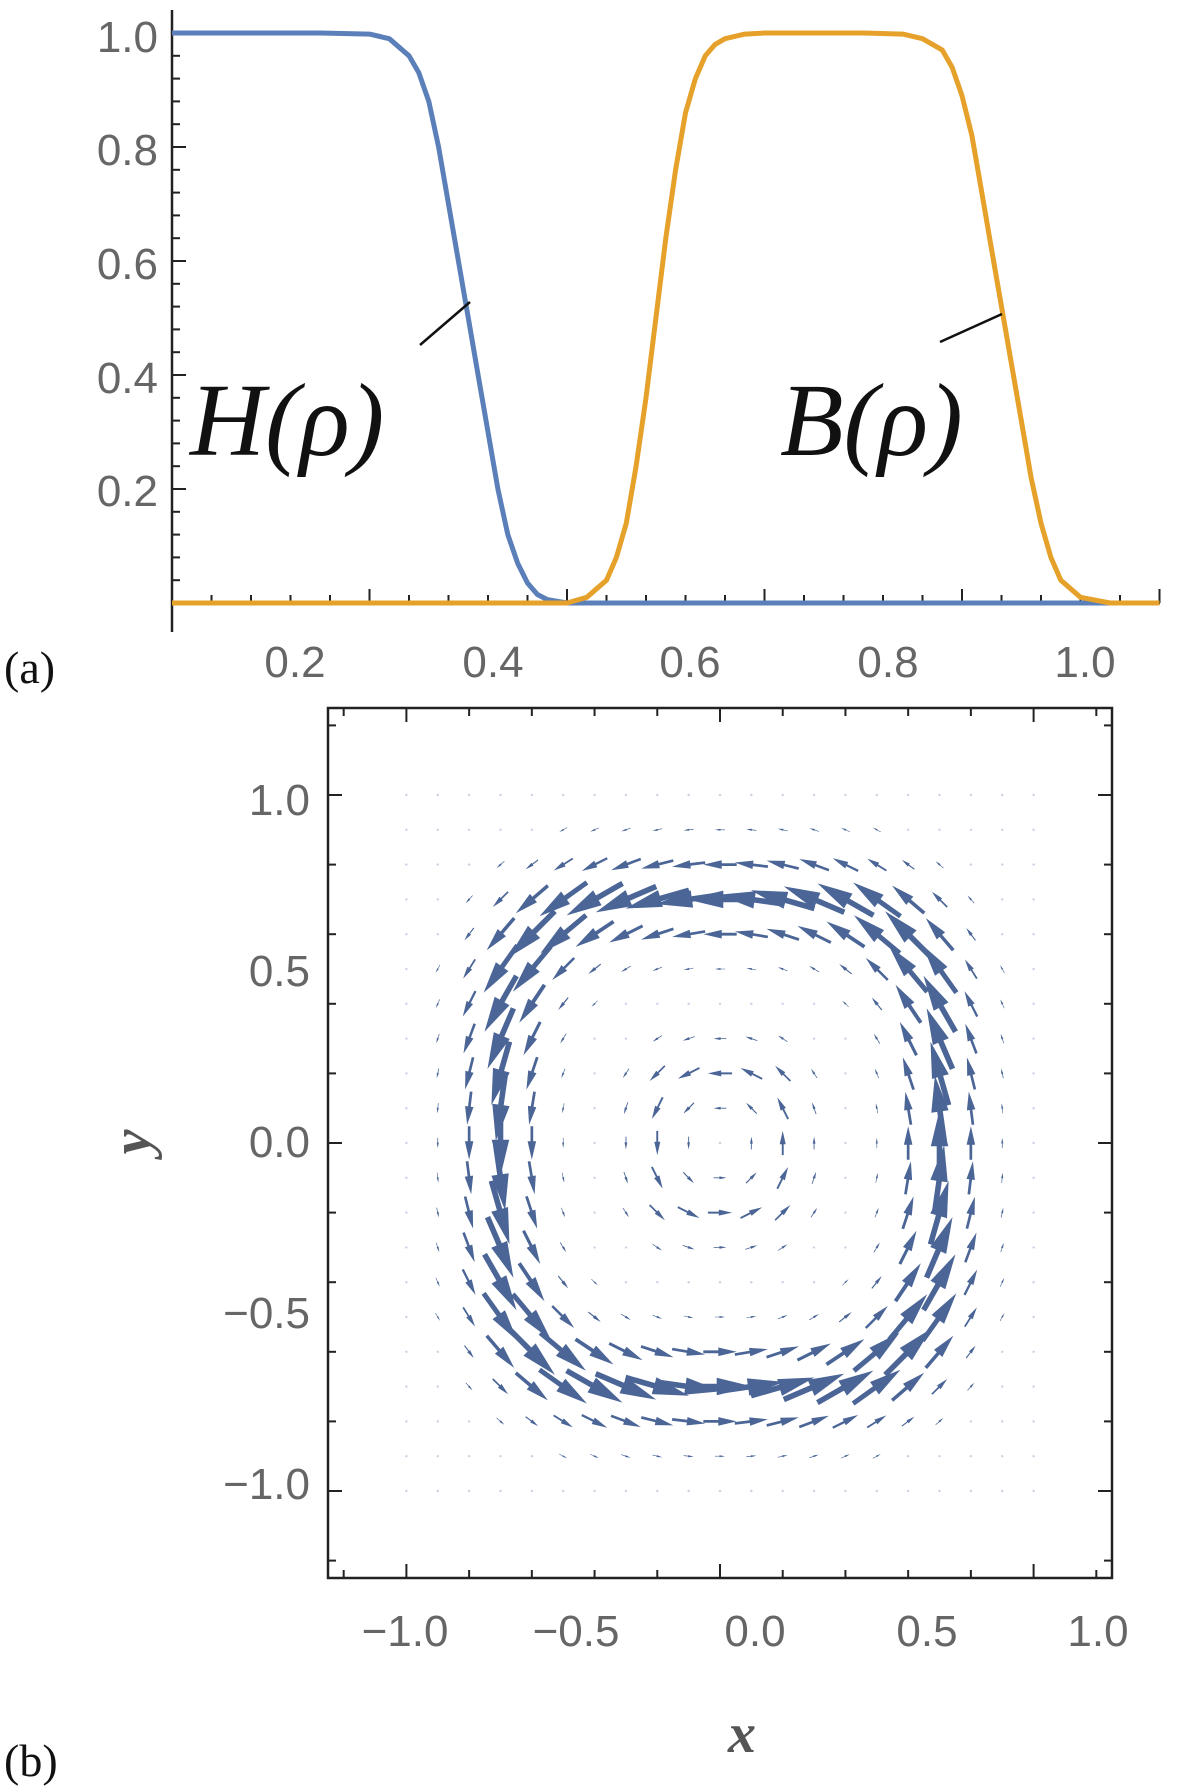  What do you see at coordinates (286, 420) in the screenshot?
I see `h-rho-curve-label: H(ρ)` at bounding box center [286, 420].